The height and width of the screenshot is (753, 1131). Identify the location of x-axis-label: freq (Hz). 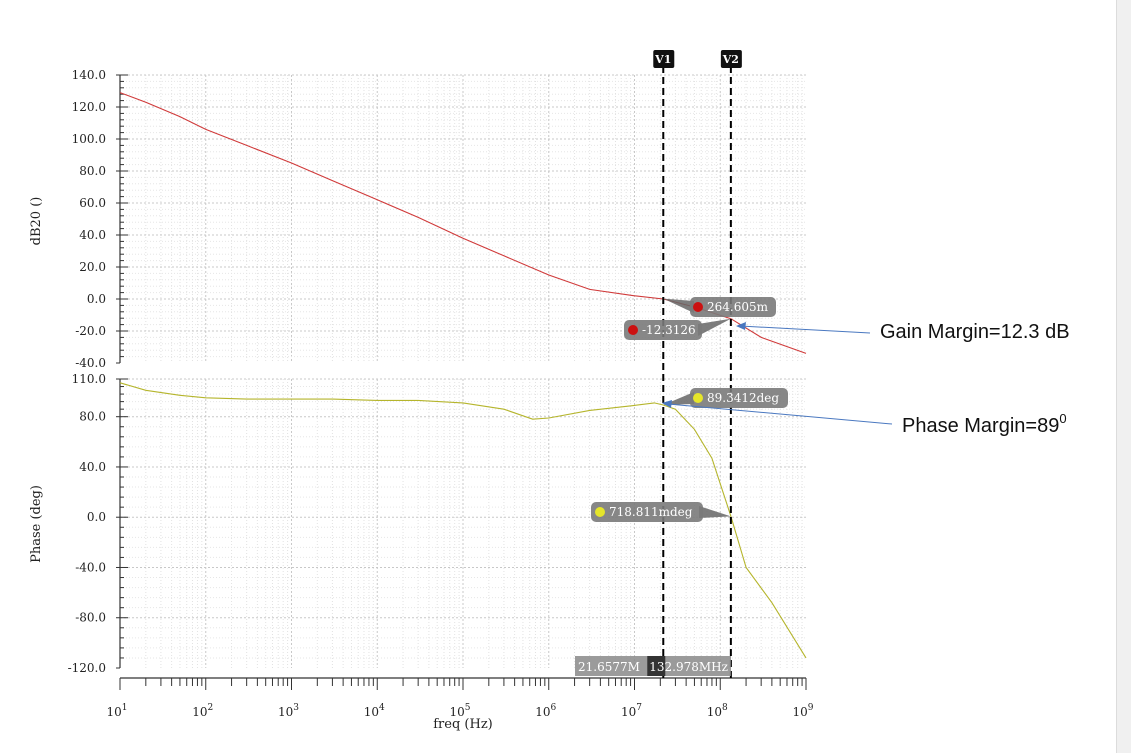
(463, 724).